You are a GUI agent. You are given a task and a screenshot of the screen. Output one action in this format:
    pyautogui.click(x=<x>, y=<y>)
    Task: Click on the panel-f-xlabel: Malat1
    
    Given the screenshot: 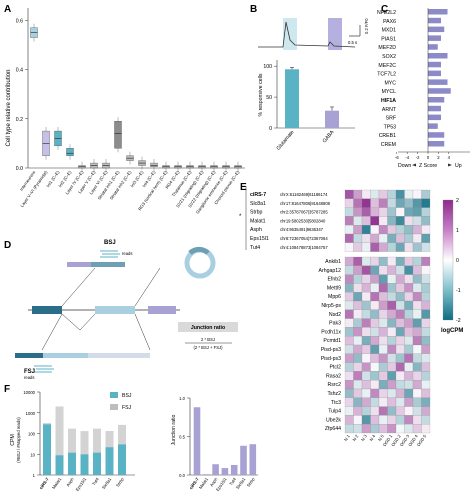 What is the action you would take?
    pyautogui.click(x=57, y=483)
    